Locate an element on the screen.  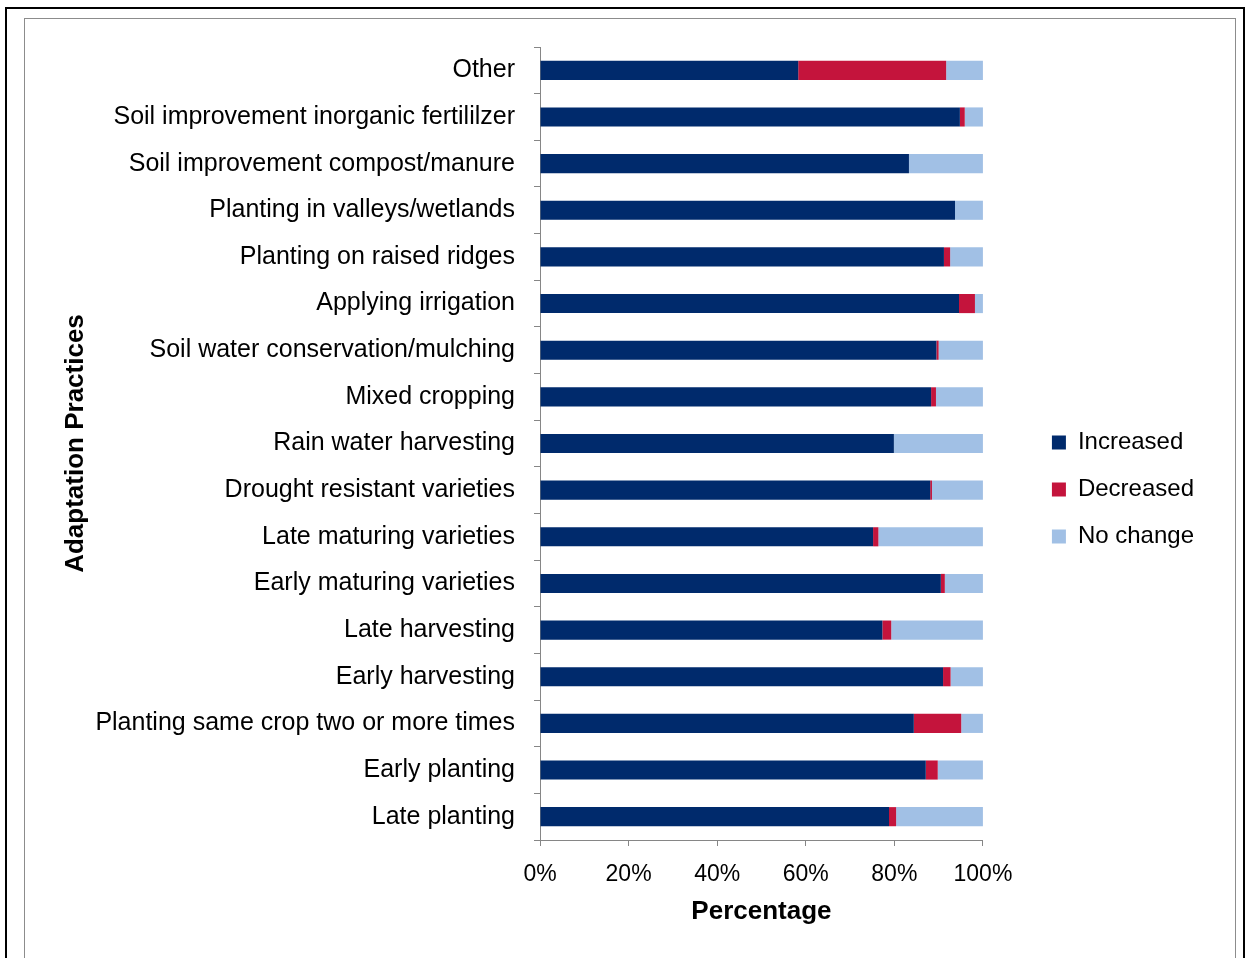
x-axis-title: Percentage is located at coordinates (761, 909).